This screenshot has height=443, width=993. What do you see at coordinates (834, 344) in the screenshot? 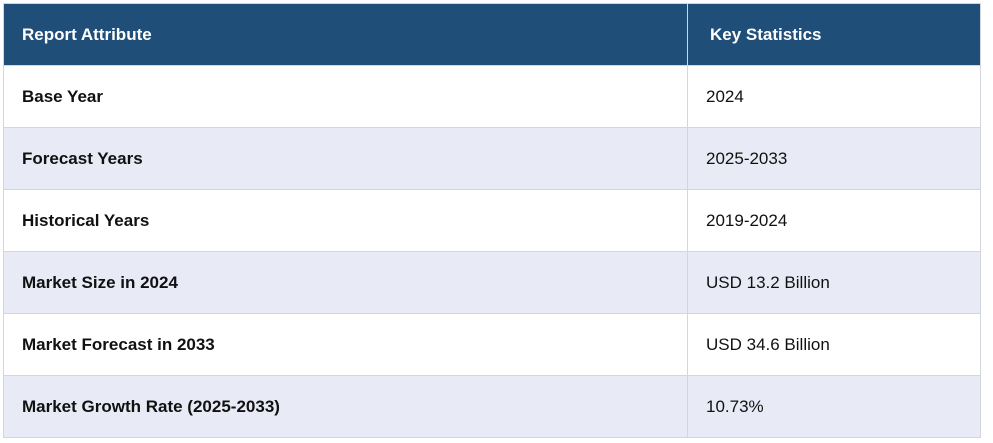
I see `row-value: USD 34.6 Billion` at bounding box center [834, 344].